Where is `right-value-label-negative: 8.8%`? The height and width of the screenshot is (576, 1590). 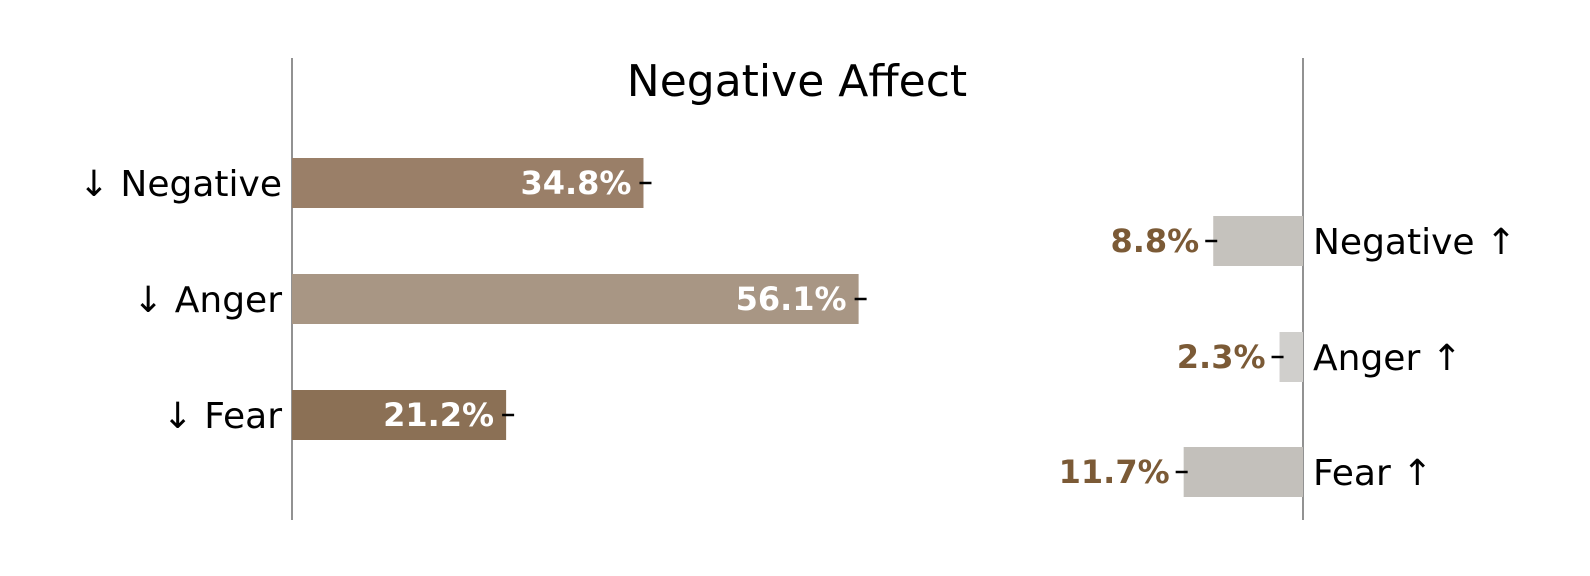
right-value-label-negative: 8.8% is located at coordinates (1154, 241).